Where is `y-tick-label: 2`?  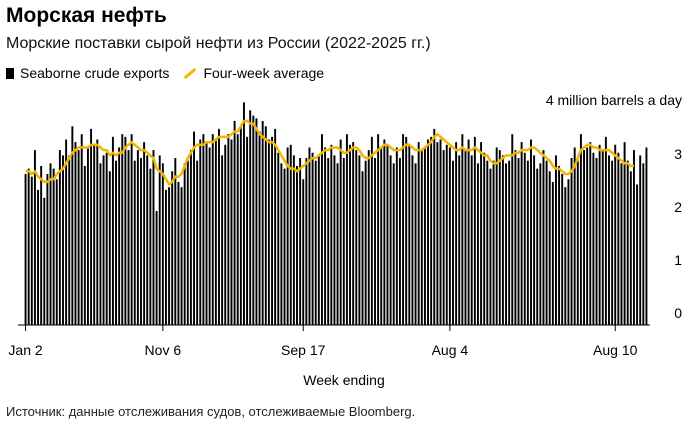 y-tick-label: 2 is located at coordinates (678, 207).